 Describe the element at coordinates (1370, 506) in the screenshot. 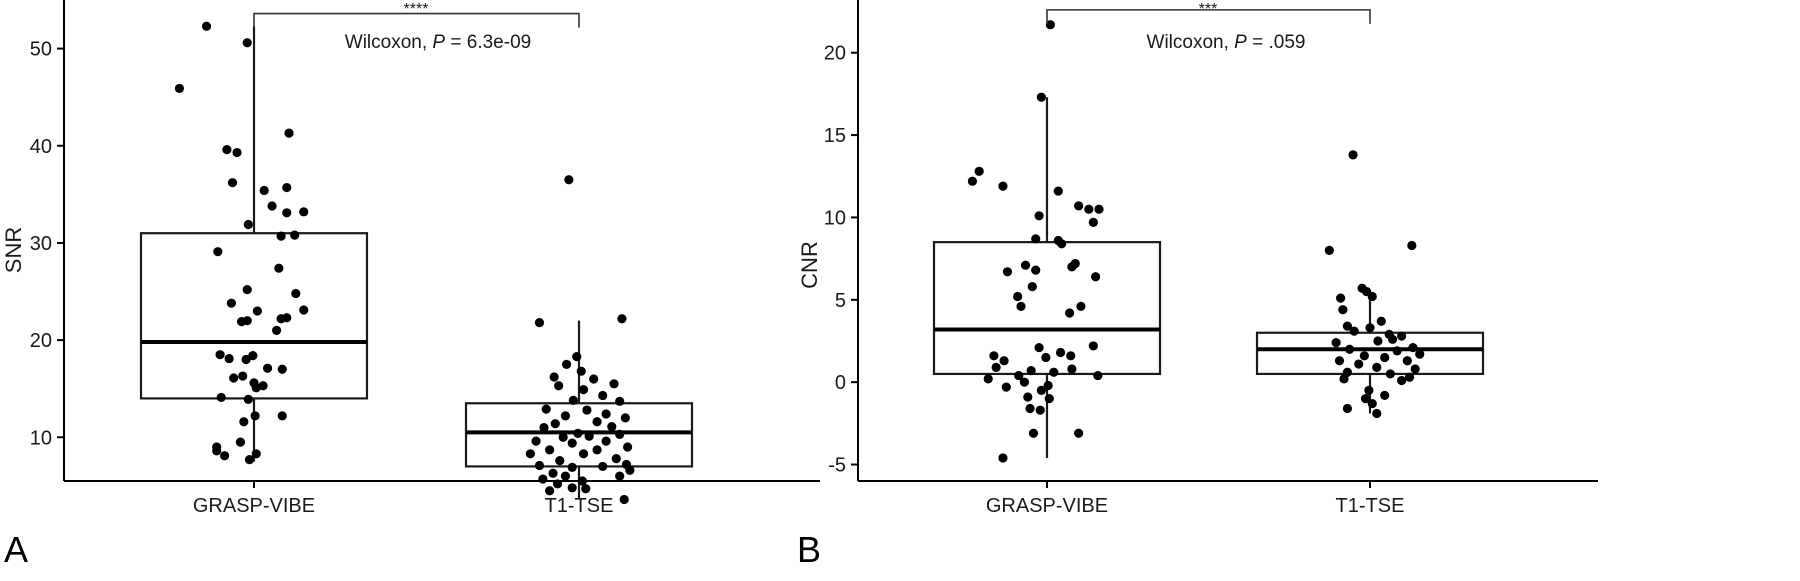

I see `panel-b-x-tick-label: T1-TSE` at that location.